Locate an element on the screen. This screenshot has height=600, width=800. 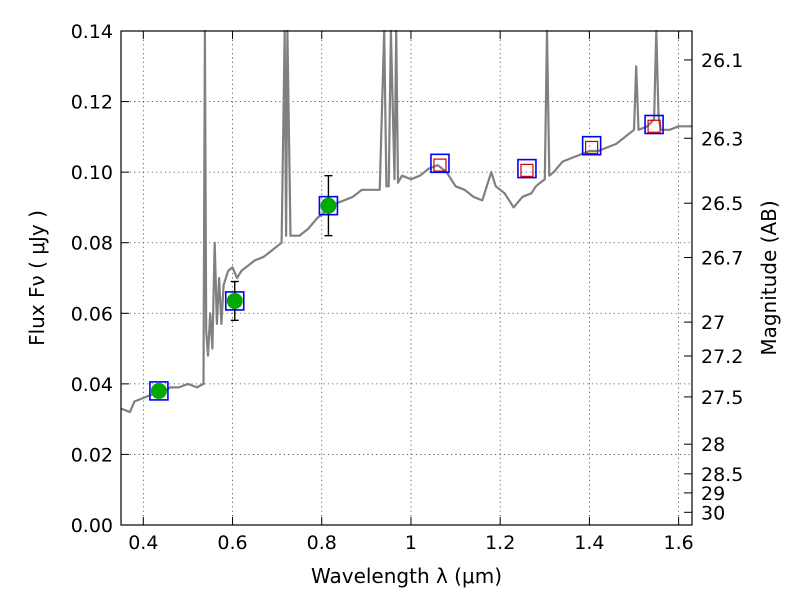
right-y-tick-label: 28.5 is located at coordinates (722, 475).